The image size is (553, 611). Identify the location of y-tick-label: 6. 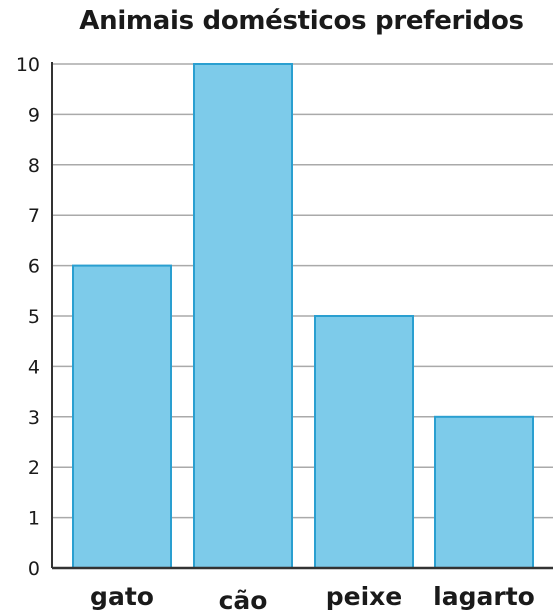
(34, 267).